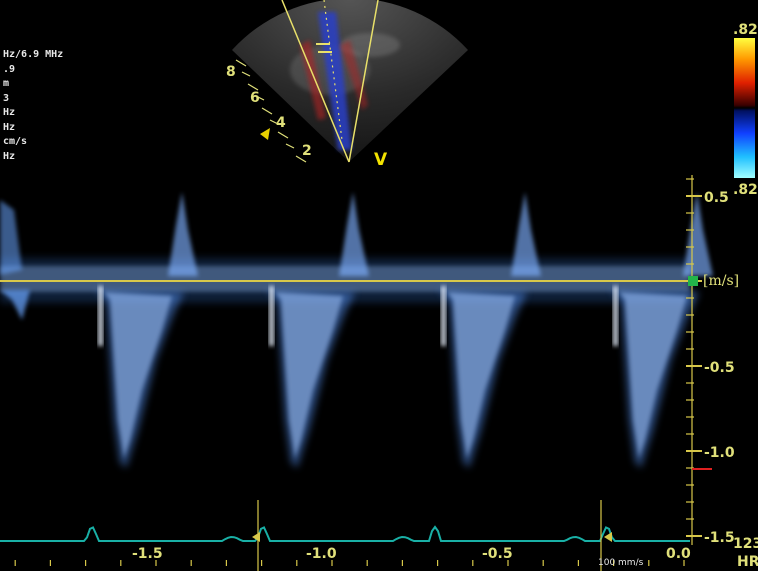 This screenshot has height=571, width=758. Describe the element at coordinates (719, 538) in the screenshot. I see `velocity-tick-label: -1.5` at that location.